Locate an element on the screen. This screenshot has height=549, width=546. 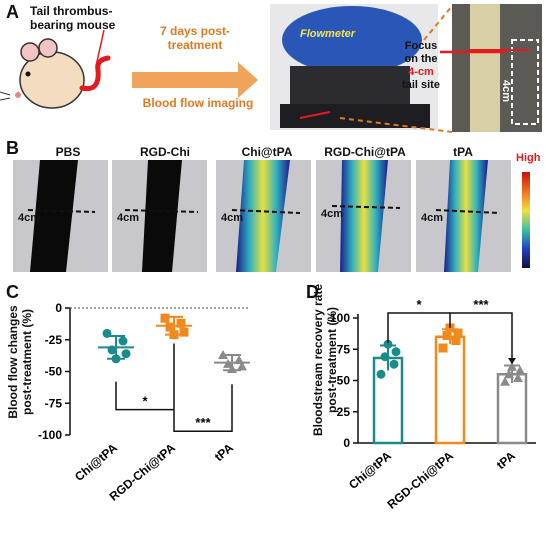
mouse-label: Tail thrombus- bearing mouse is located at coordinates (73, 18).